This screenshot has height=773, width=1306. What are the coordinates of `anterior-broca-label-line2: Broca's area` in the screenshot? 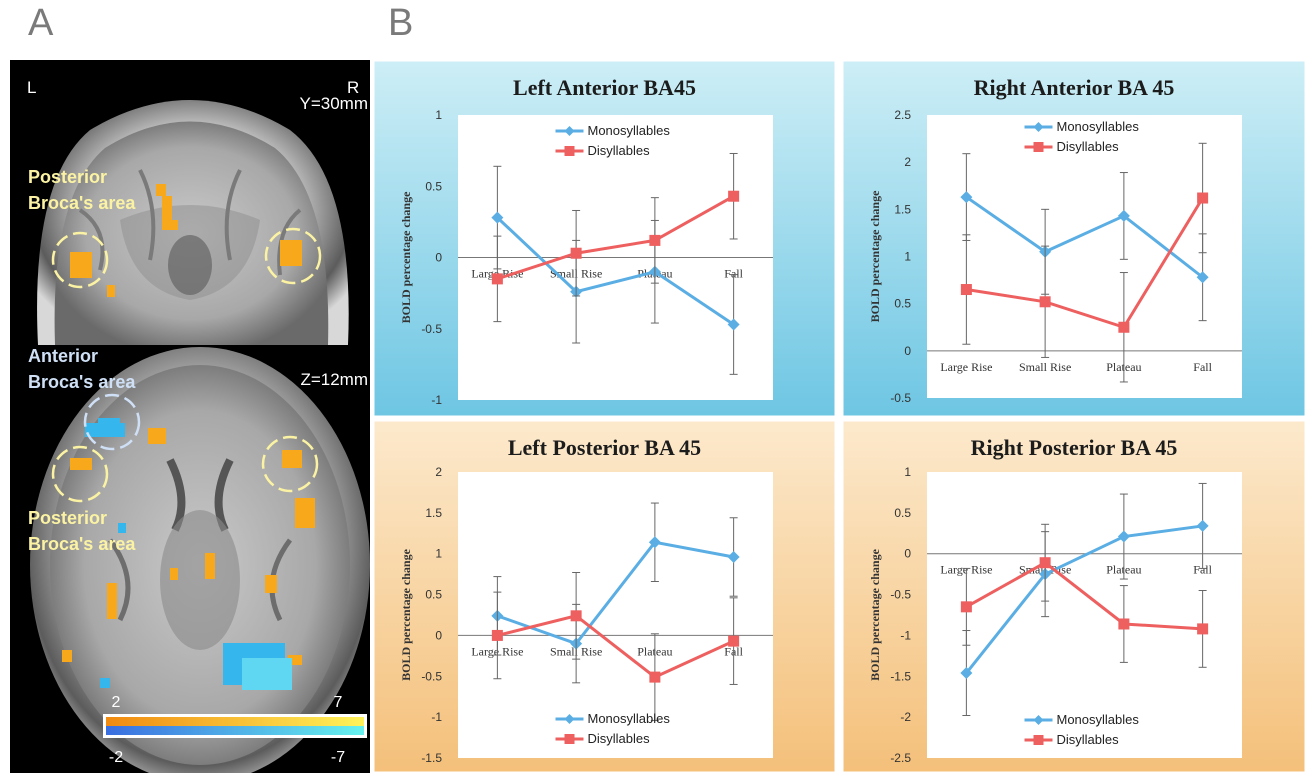 It's located at (82, 382).